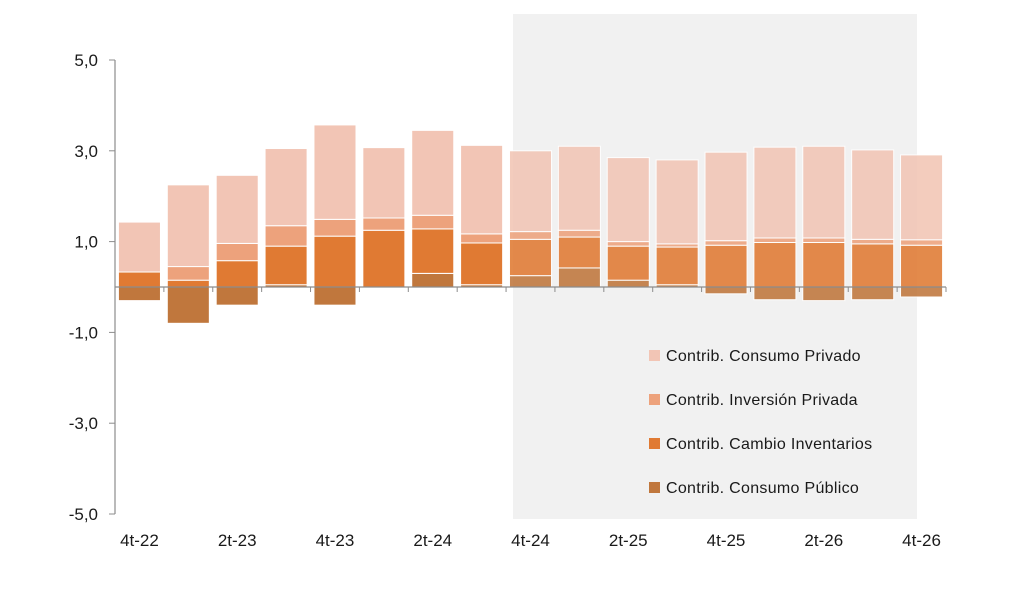  Describe the element at coordinates (823, 540) in the screenshot. I see `x-tick-label: 2t-26` at that location.